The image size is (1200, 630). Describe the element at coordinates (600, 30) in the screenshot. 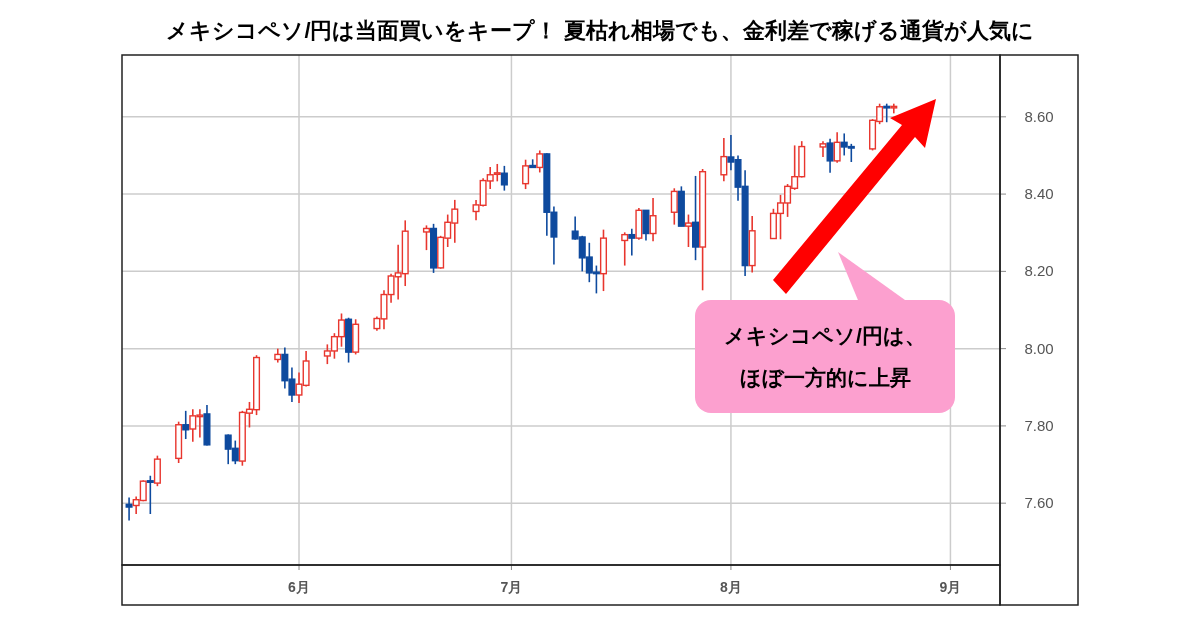

I see `chart-title: メキシコペソ/円は当面買いをキープ！ 夏枯れ相場でも、金利差で稼げる通貨が人気に` at that location.